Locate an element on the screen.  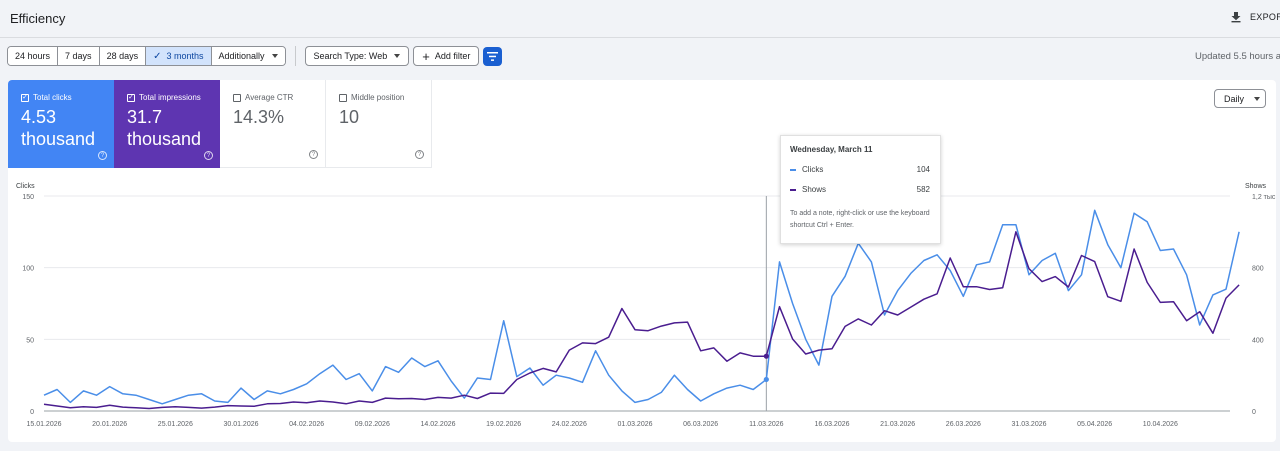
y-tick-left: 50 is located at coordinates (30, 340).